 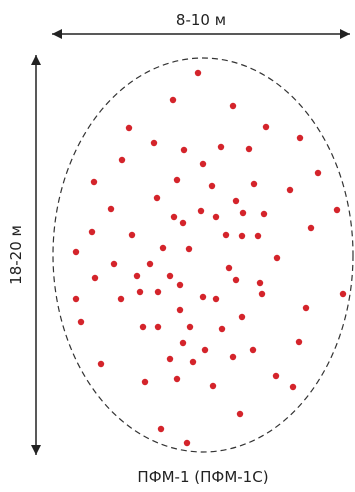 I want to click on width-arrow-right-head, so click(x=345, y=34).